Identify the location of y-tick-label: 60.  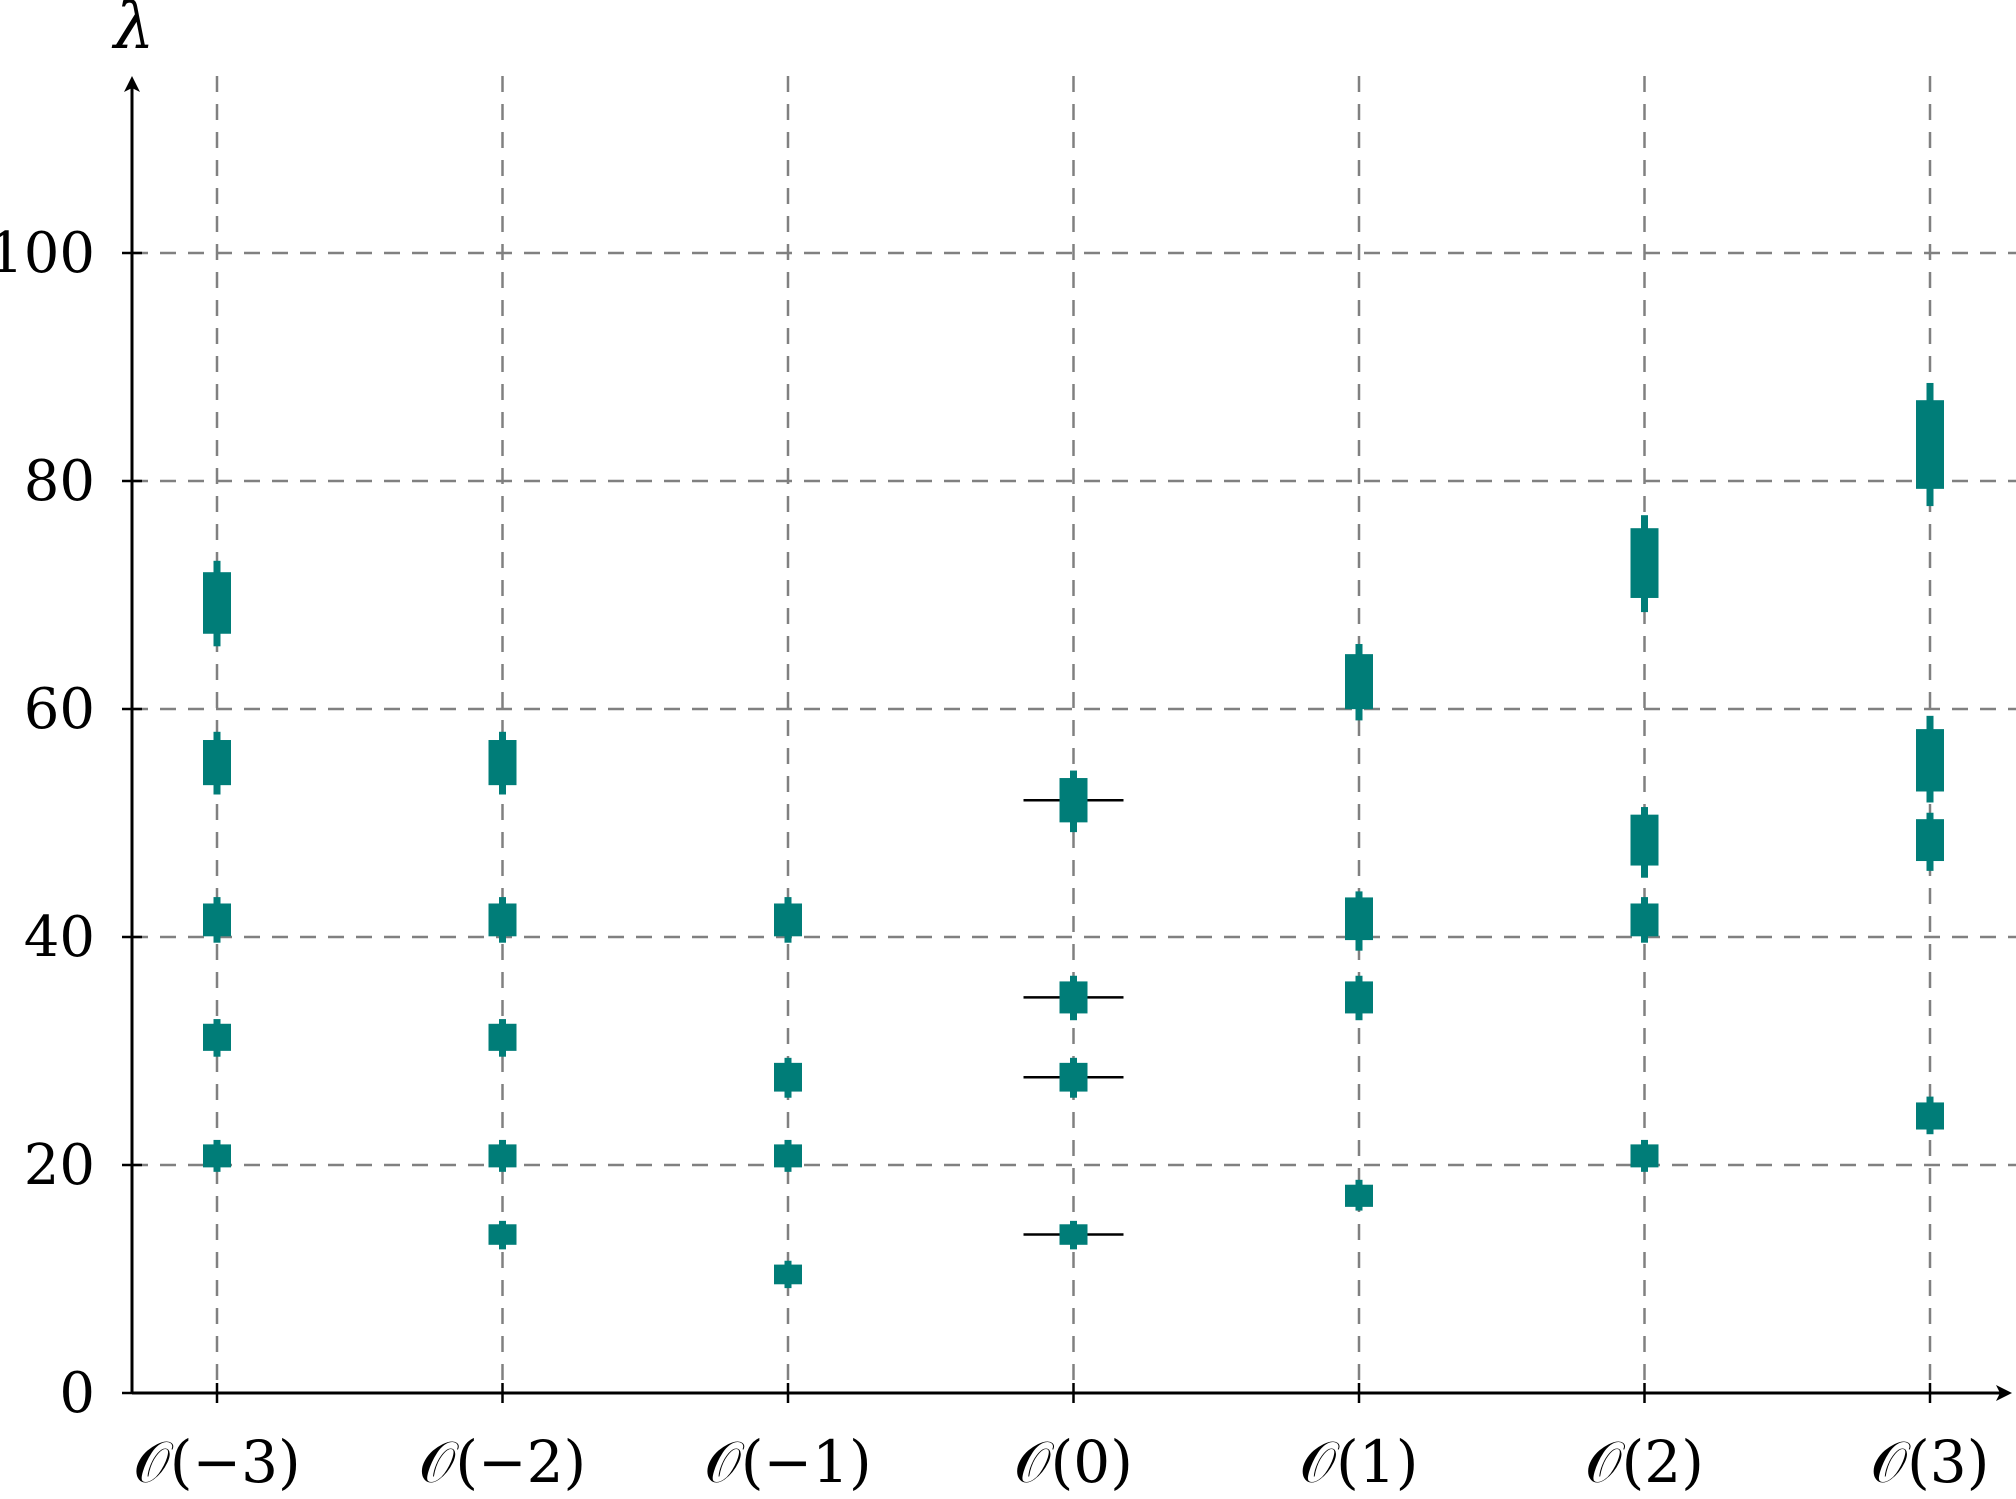
(59, 709).